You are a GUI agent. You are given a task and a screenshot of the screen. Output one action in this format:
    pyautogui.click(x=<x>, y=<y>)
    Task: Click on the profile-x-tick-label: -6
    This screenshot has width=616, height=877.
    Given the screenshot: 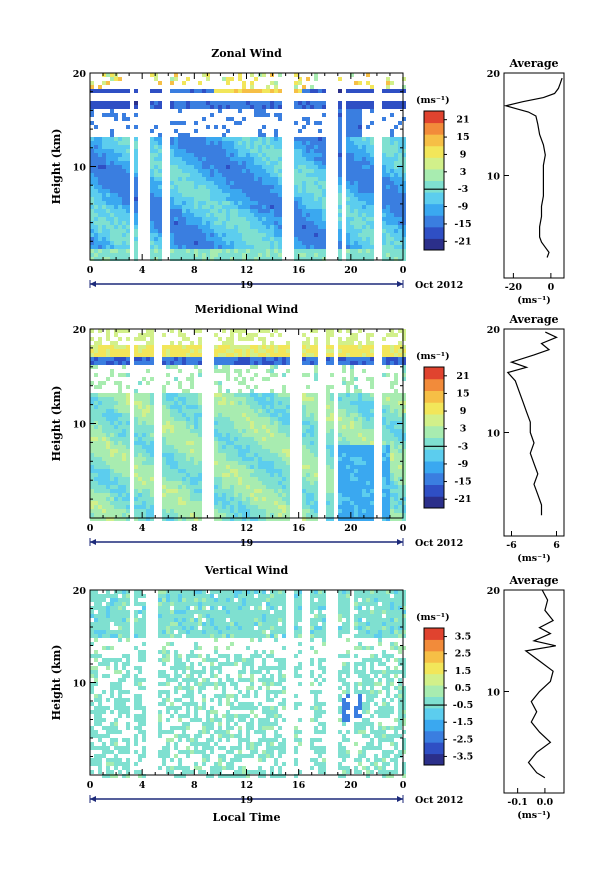 What is the action you would take?
    pyautogui.click(x=511, y=545)
    